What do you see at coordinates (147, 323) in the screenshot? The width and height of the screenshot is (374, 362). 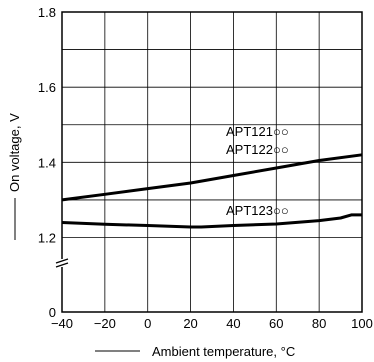 I see `x-tick-label: 0` at bounding box center [147, 323].